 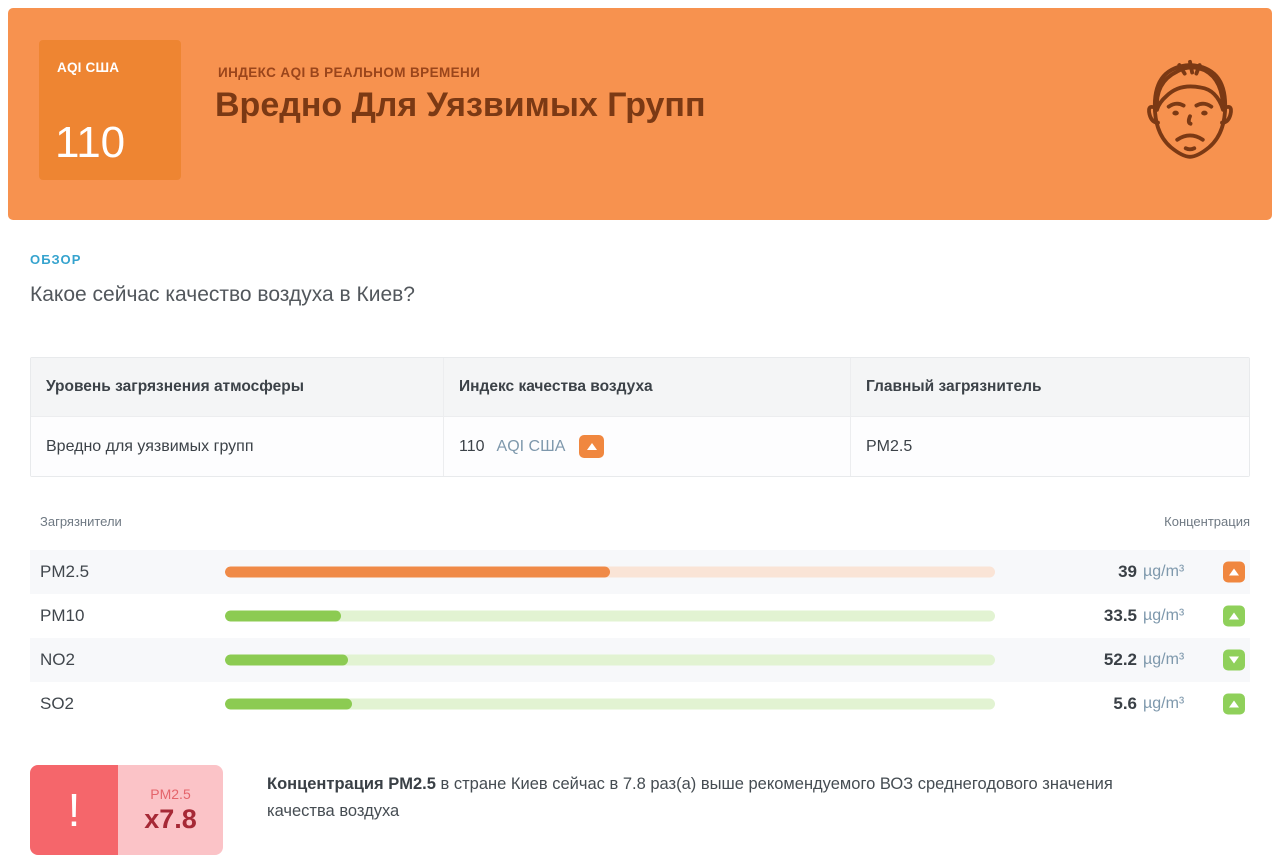 I want to click on main-pollutant-value: PM2.5, so click(x=1049, y=446).